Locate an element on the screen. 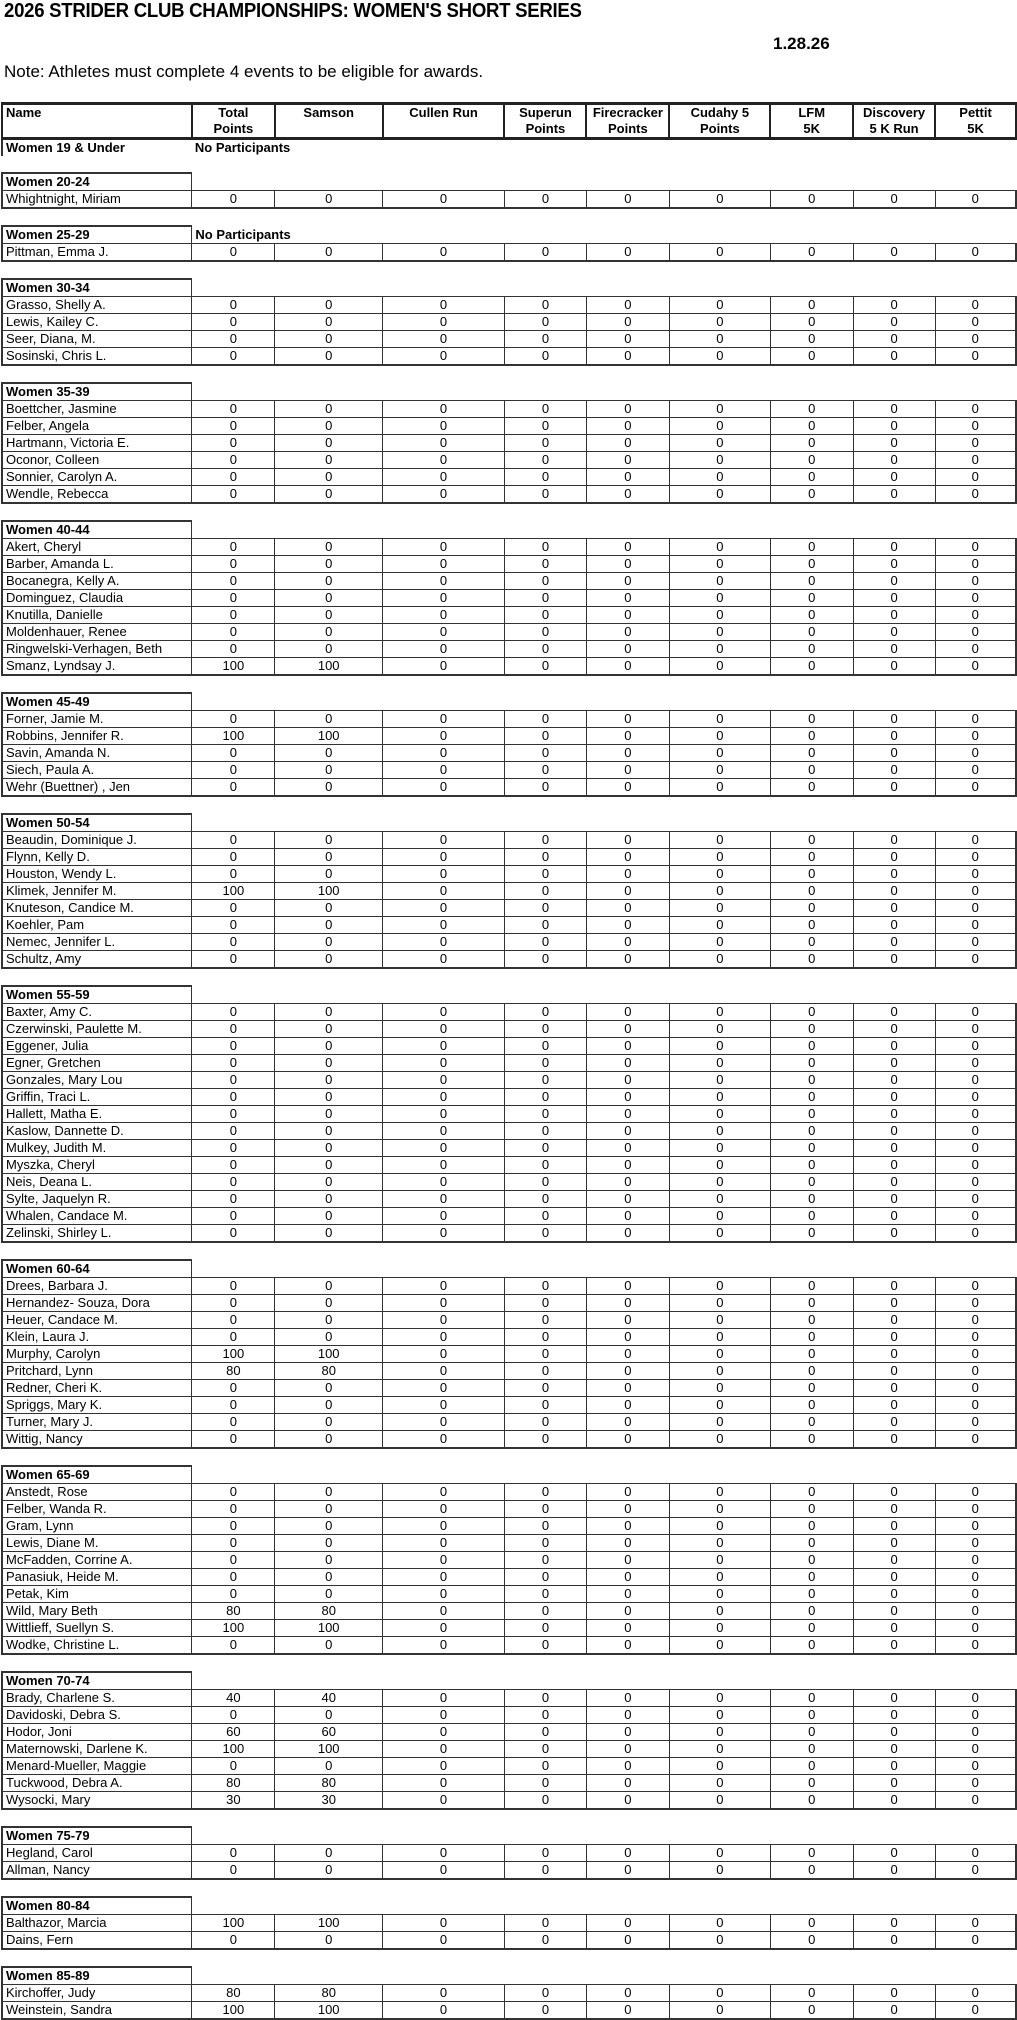 The height and width of the screenshot is (2020, 1017). spacer-cell is located at coordinates (509, 1663).